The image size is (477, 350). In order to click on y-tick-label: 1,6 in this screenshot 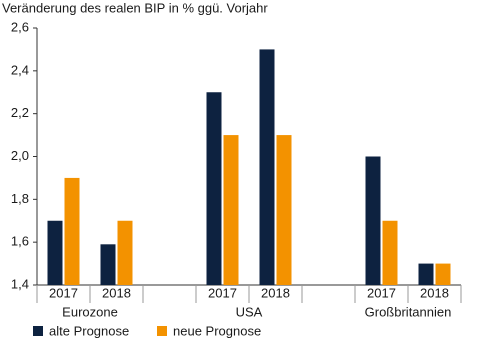, I will do `click(20, 241)`.